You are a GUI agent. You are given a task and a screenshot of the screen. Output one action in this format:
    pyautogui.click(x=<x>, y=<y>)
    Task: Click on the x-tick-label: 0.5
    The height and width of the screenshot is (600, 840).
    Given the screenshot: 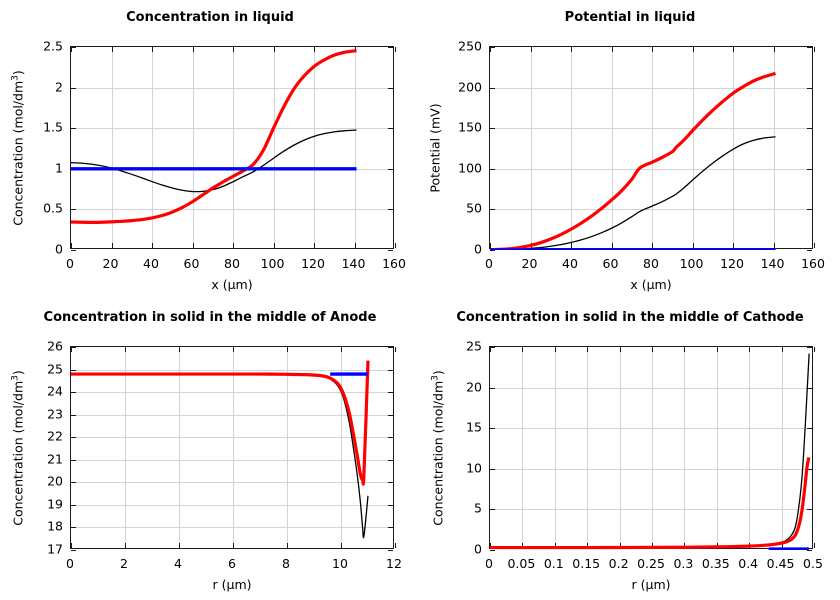 What is the action you would take?
    pyautogui.click(x=813, y=563)
    